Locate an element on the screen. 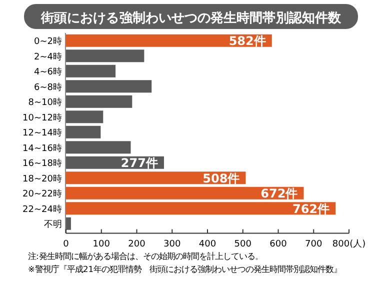 The height and width of the screenshot is (289, 374). x-tick-label: 300 is located at coordinates (172, 244).